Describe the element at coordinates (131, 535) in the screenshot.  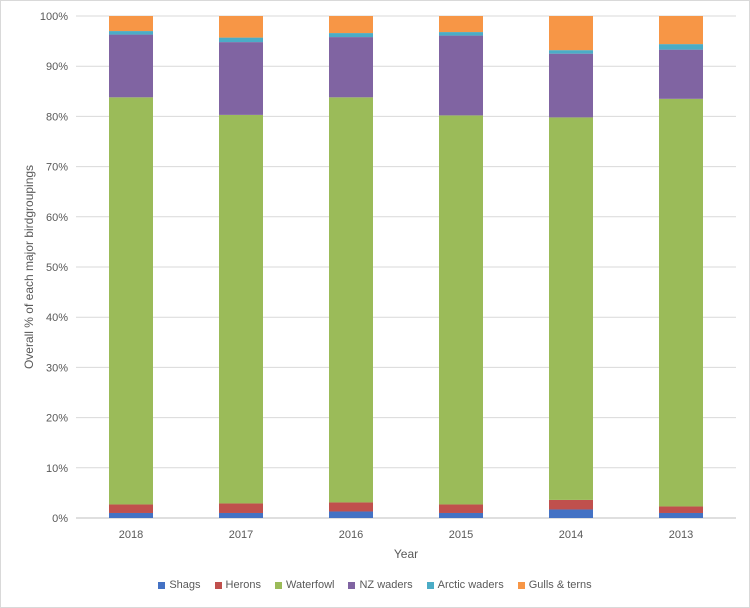
I see `x-tick-label: 2018` at that location.